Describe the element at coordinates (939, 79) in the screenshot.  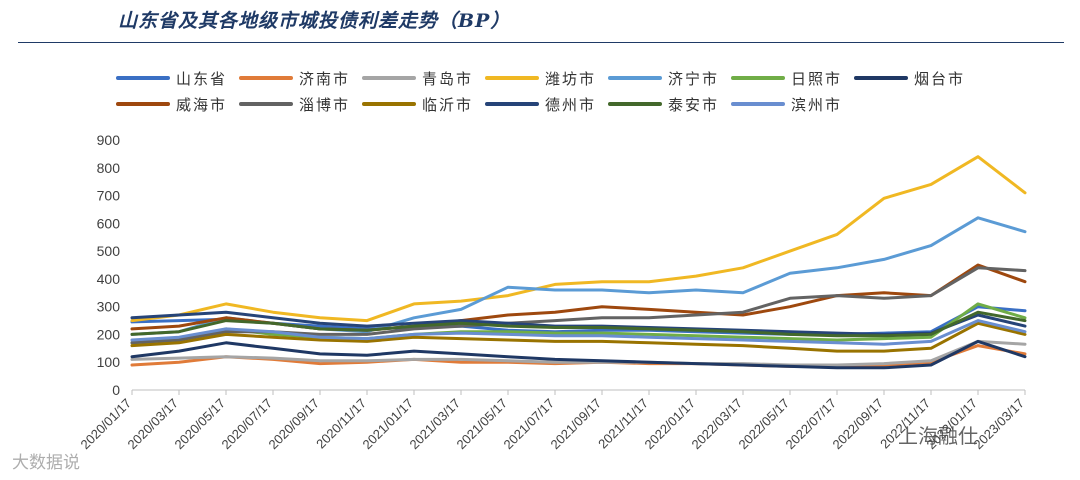
I see `legend-label: 烟台市` at that location.